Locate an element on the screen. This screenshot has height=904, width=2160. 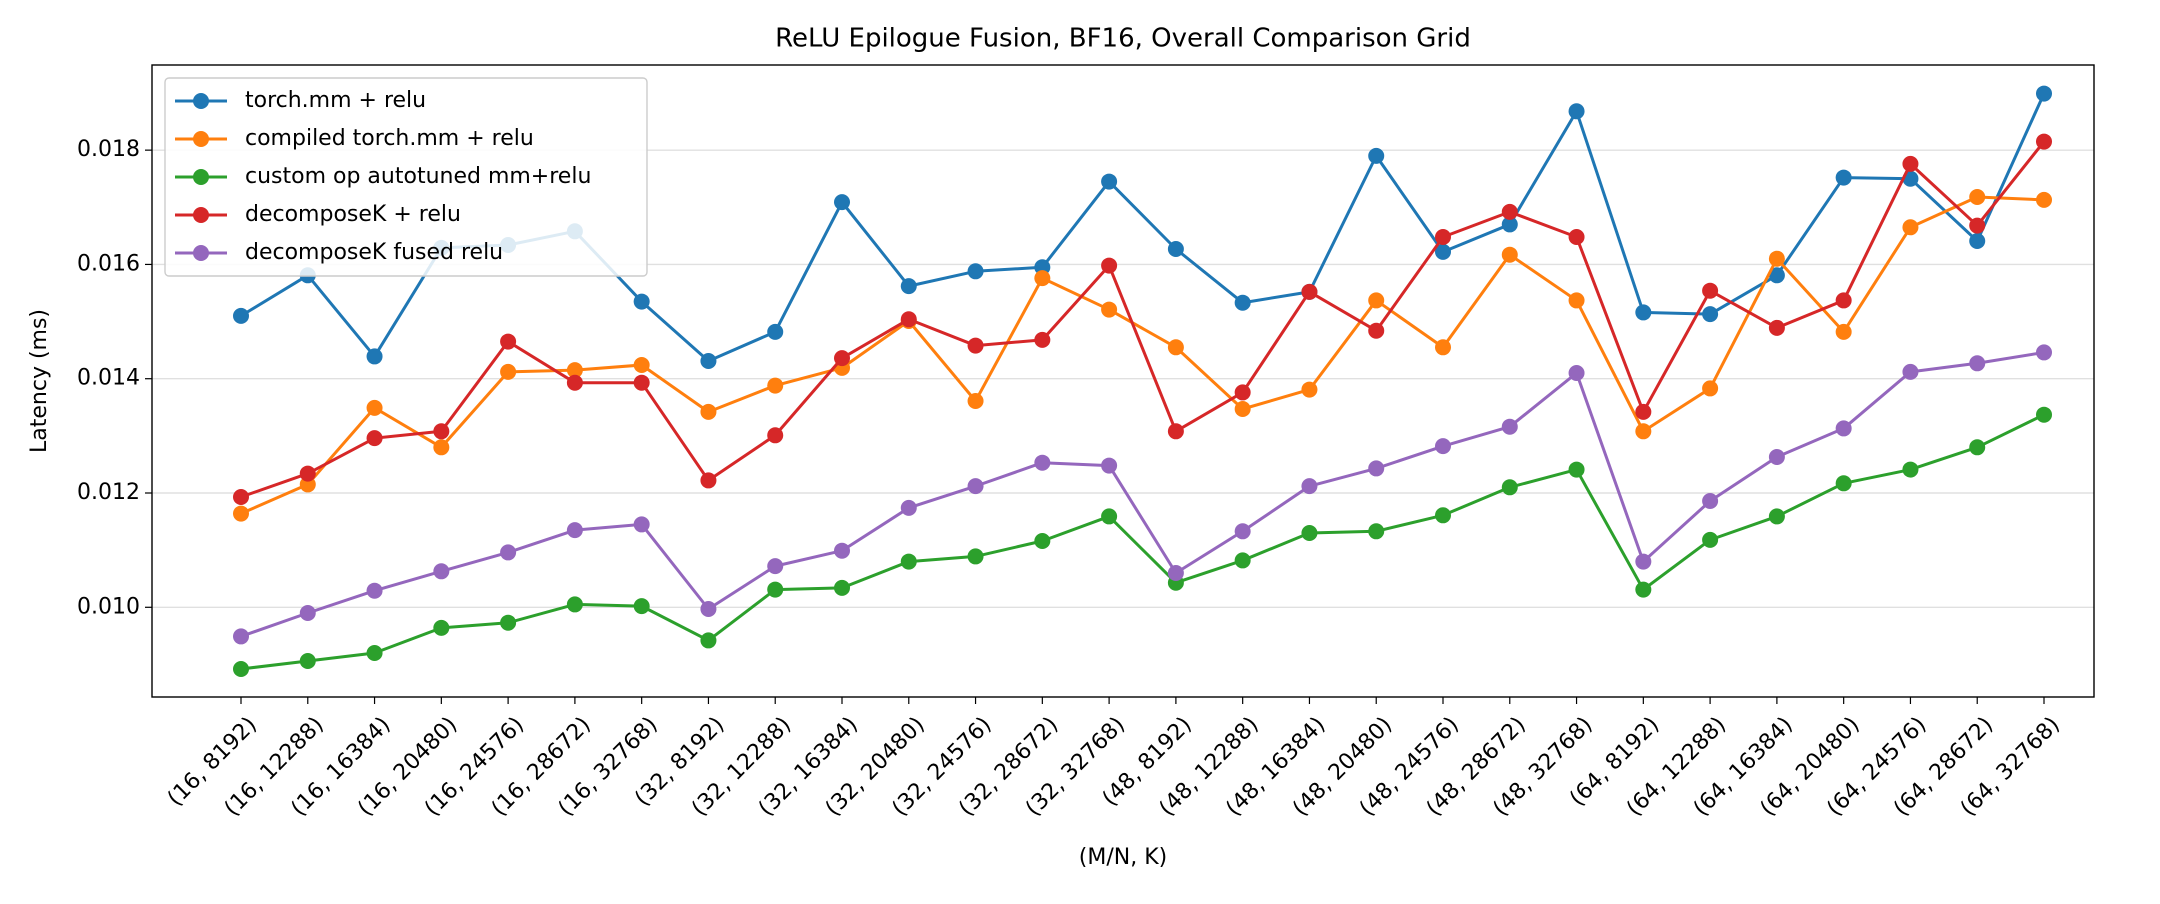
y-tick-label: 0.012 is located at coordinates (108, 492).